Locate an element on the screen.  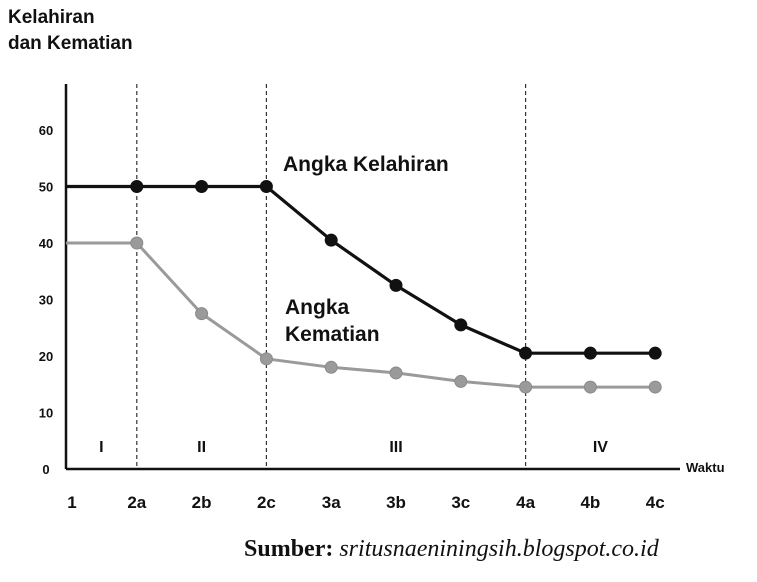
y-tick-label: 50 is located at coordinates (46, 187).